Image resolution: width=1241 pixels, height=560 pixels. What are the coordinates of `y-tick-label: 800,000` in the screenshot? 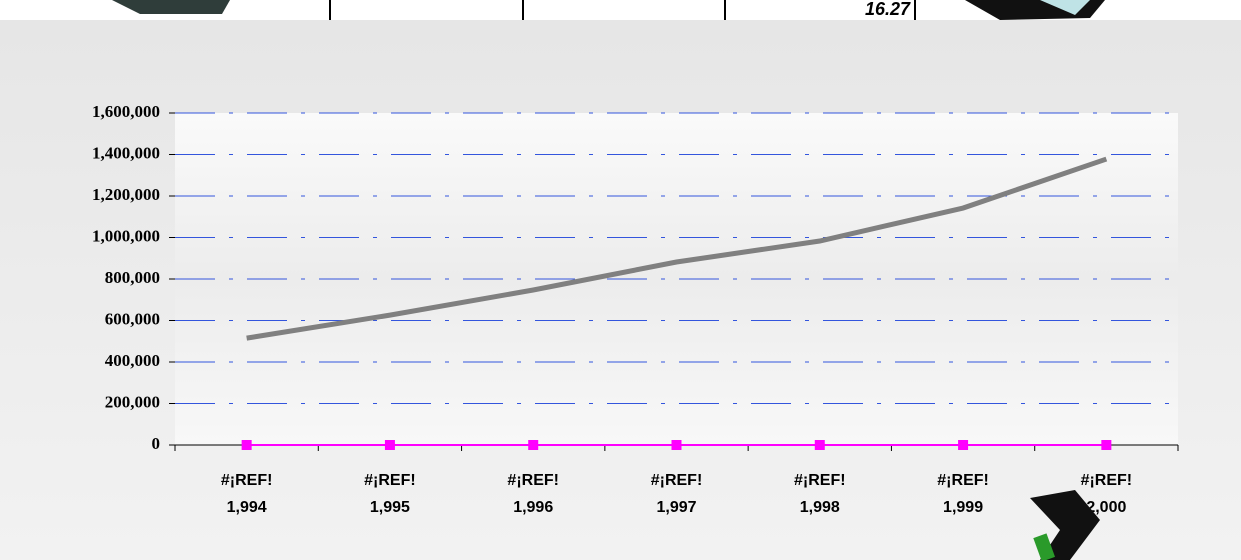 It's located at (132, 277).